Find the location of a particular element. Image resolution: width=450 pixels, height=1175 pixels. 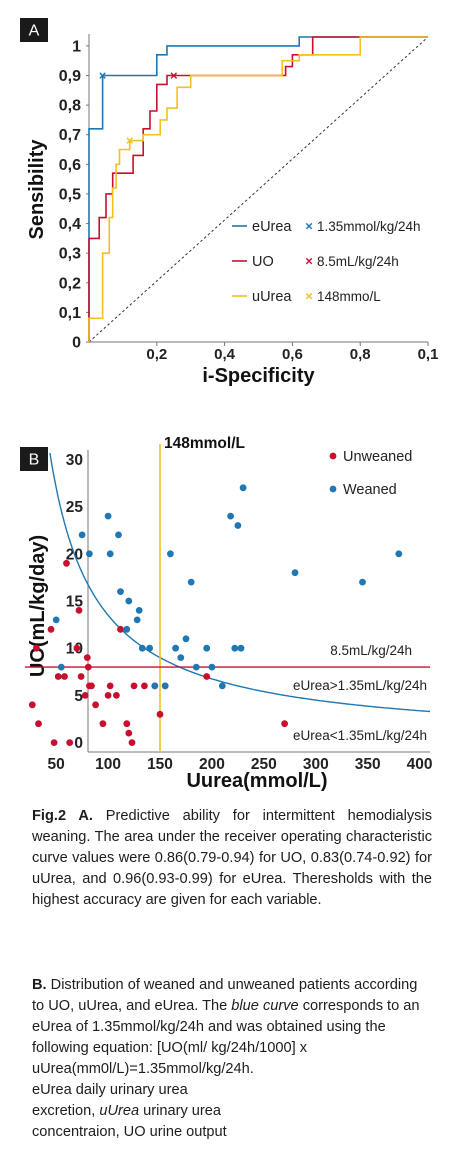

legend-label-uurea: uUrea is located at coordinates (272, 297).